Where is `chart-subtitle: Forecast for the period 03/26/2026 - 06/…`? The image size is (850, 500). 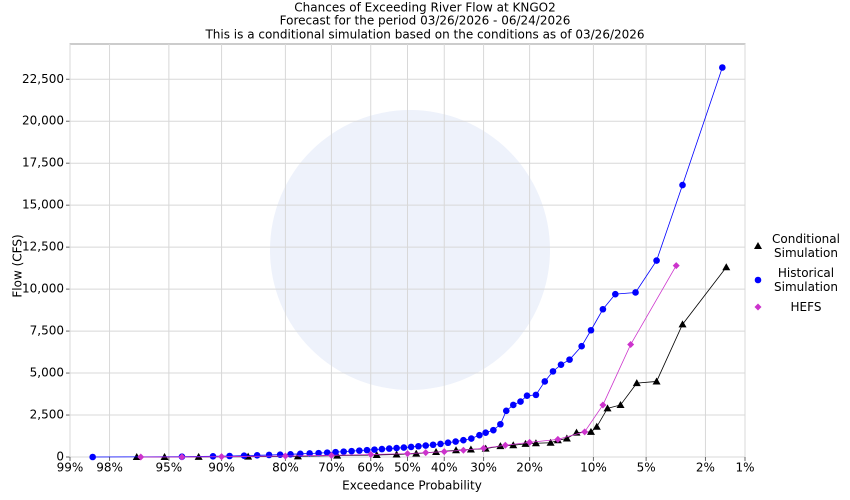 chart-subtitle: Forecast for the period 03/26/2026 - 06/… is located at coordinates (425, 21).